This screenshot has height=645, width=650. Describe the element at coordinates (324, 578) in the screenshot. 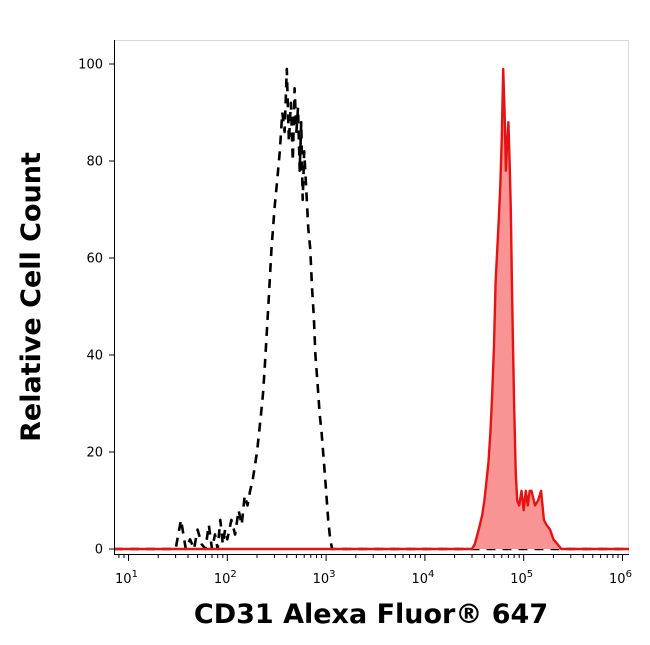

I see `x-tick-label: 10³` at that location.